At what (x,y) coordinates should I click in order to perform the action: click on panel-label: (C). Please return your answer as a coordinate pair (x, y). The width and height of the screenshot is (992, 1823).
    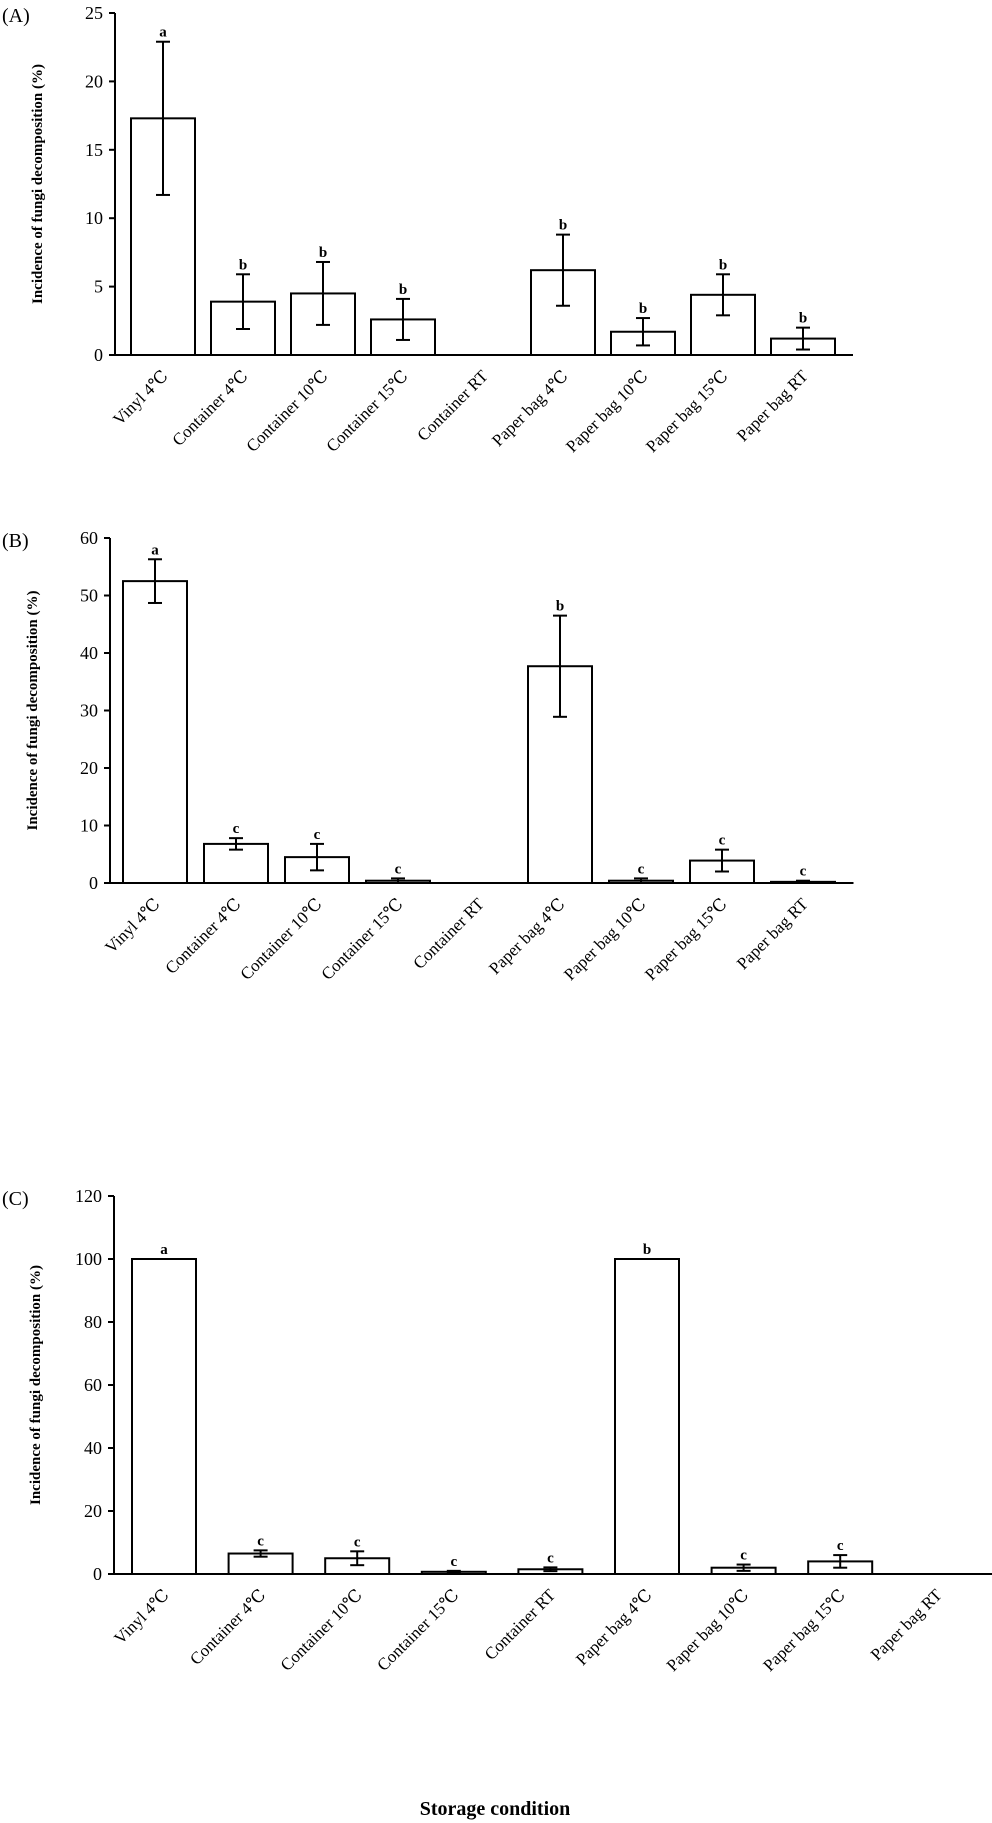
    Looking at the image, I should click on (15, 1199).